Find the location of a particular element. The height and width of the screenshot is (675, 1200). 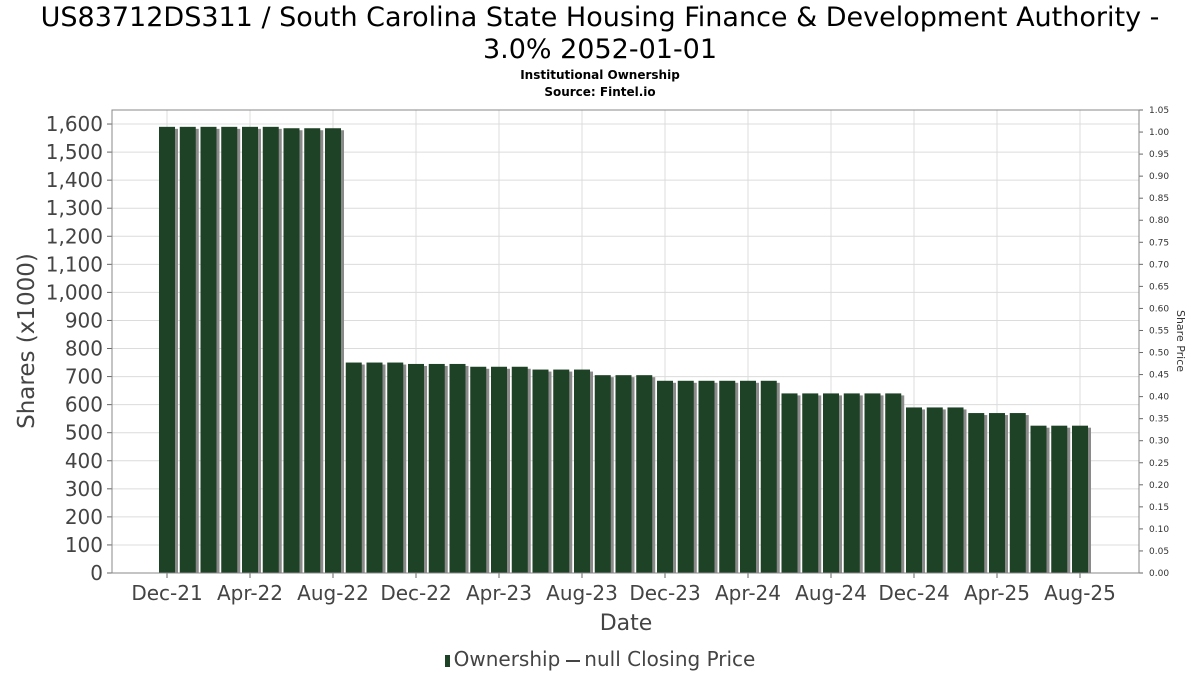

y2-tick-label: 0.00 is located at coordinates (1159, 574).